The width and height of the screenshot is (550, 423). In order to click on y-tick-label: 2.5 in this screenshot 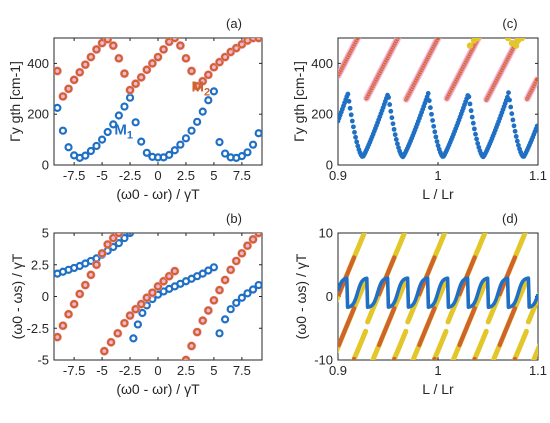, I will do `click(40, 264)`.